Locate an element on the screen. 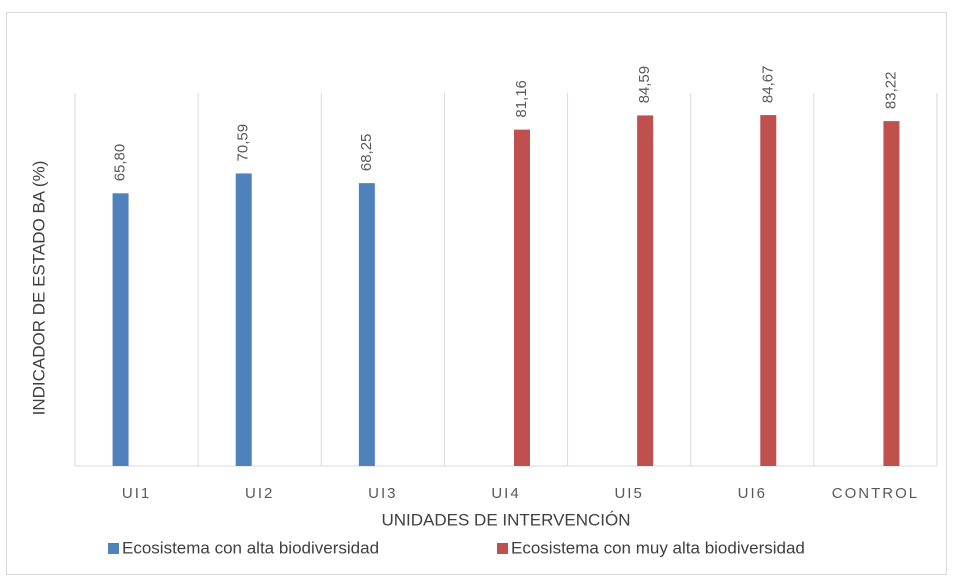  x-tick-label: UI4 is located at coordinates (505, 493).